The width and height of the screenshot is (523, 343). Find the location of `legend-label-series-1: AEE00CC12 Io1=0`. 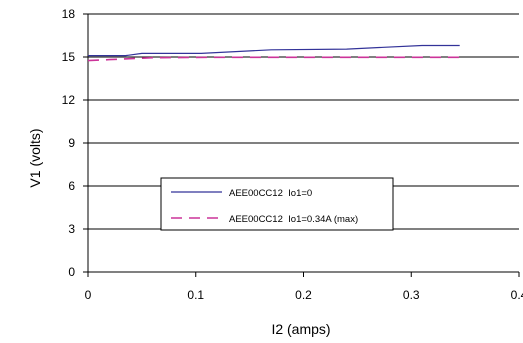

legend-label-series-1: AEE00CC12 Io1=0 is located at coordinates (270, 193).